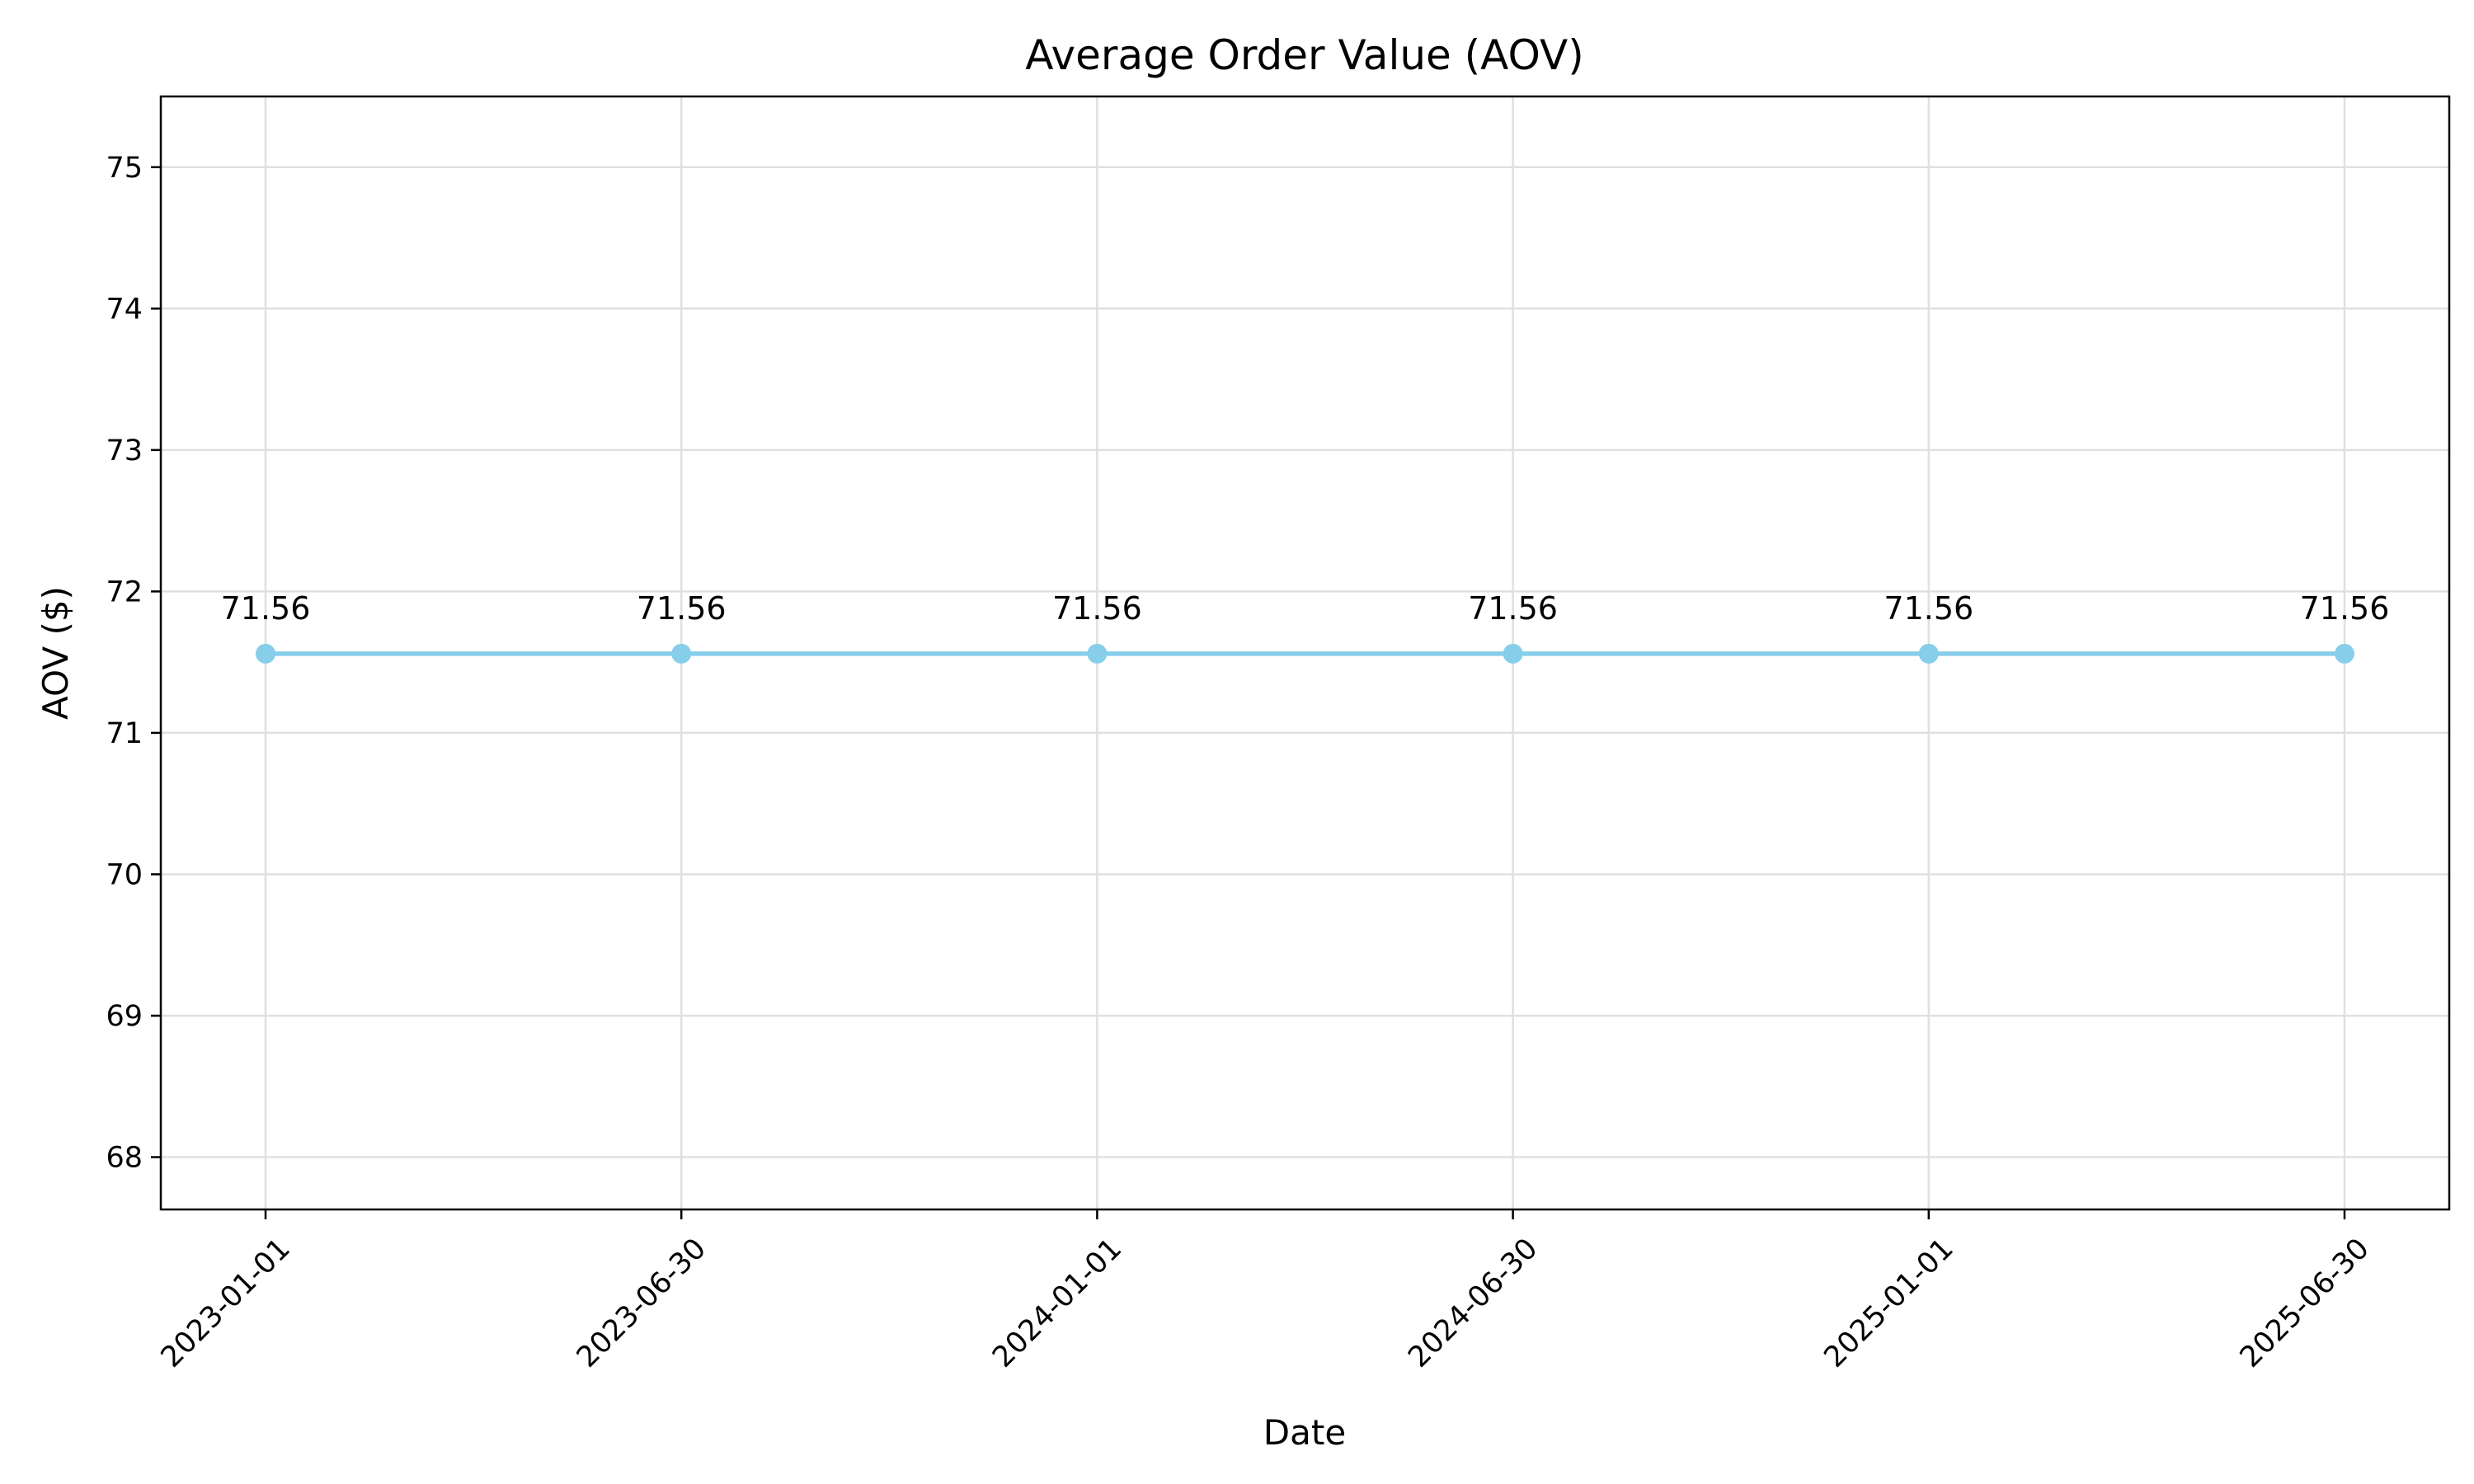 The image size is (2474, 1484). Describe the element at coordinates (1305, 608) in the screenshot. I see `data-labels: 71.56 71.56 71.56 71.56 71.56 71.56` at that location.